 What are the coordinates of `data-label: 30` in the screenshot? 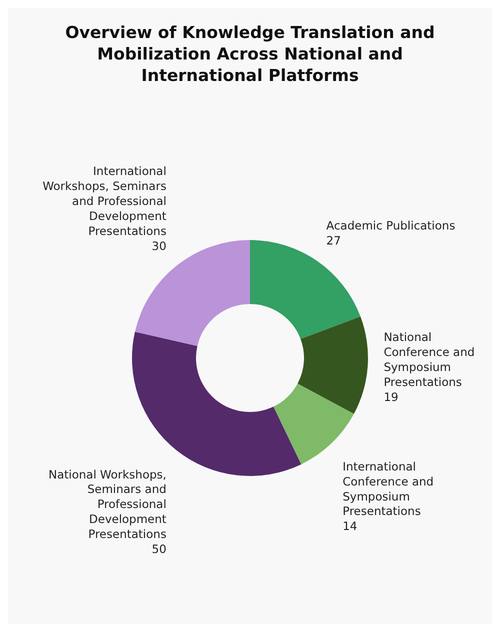 It's located at (159, 245).